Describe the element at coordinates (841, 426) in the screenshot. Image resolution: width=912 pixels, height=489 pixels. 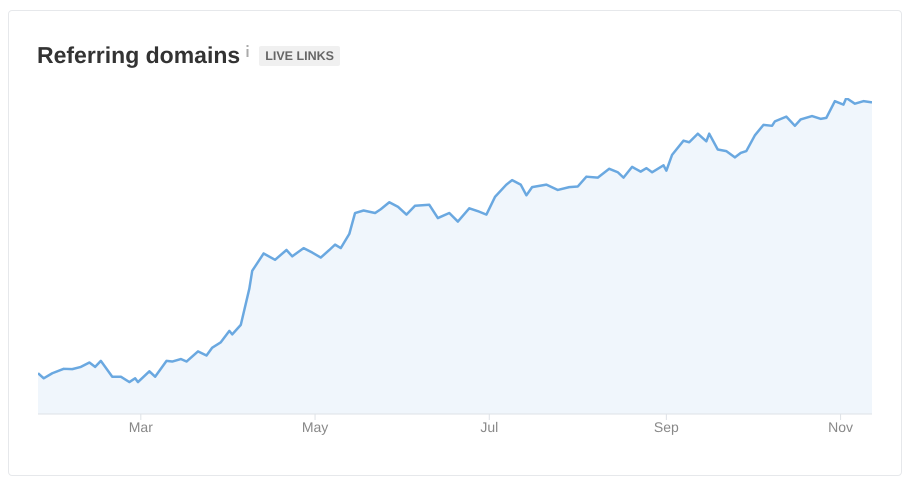
I see `x-tick-label: Nov` at that location.